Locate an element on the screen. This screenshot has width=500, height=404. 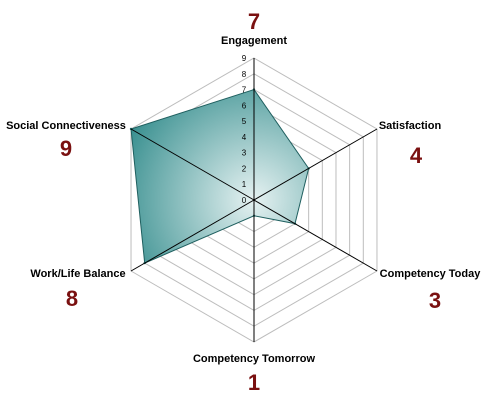
value-label: 3 is located at coordinates (435, 300).